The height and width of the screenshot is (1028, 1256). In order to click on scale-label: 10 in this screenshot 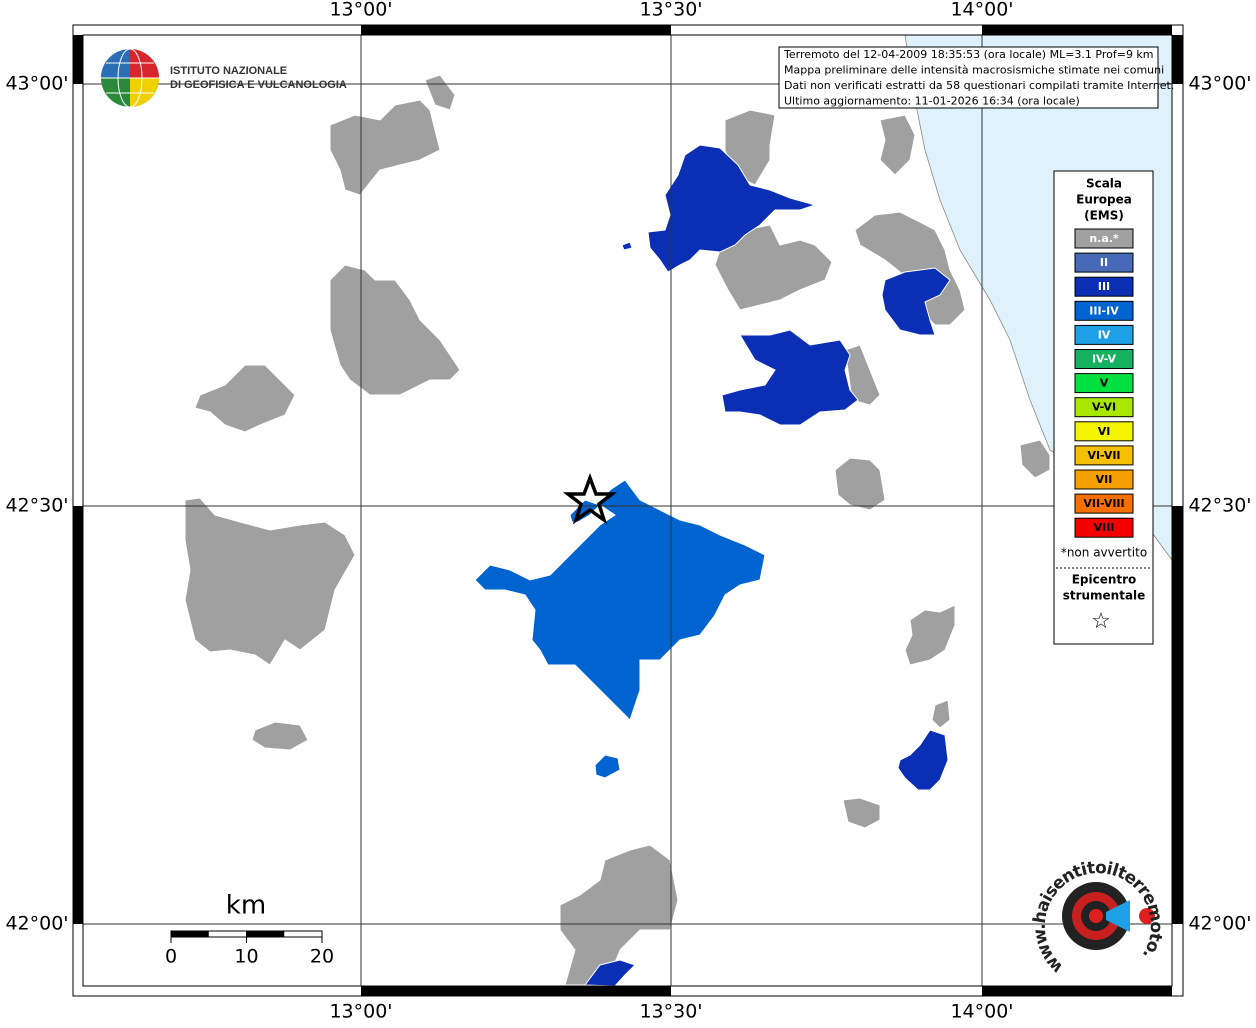, I will do `click(246, 957)`.